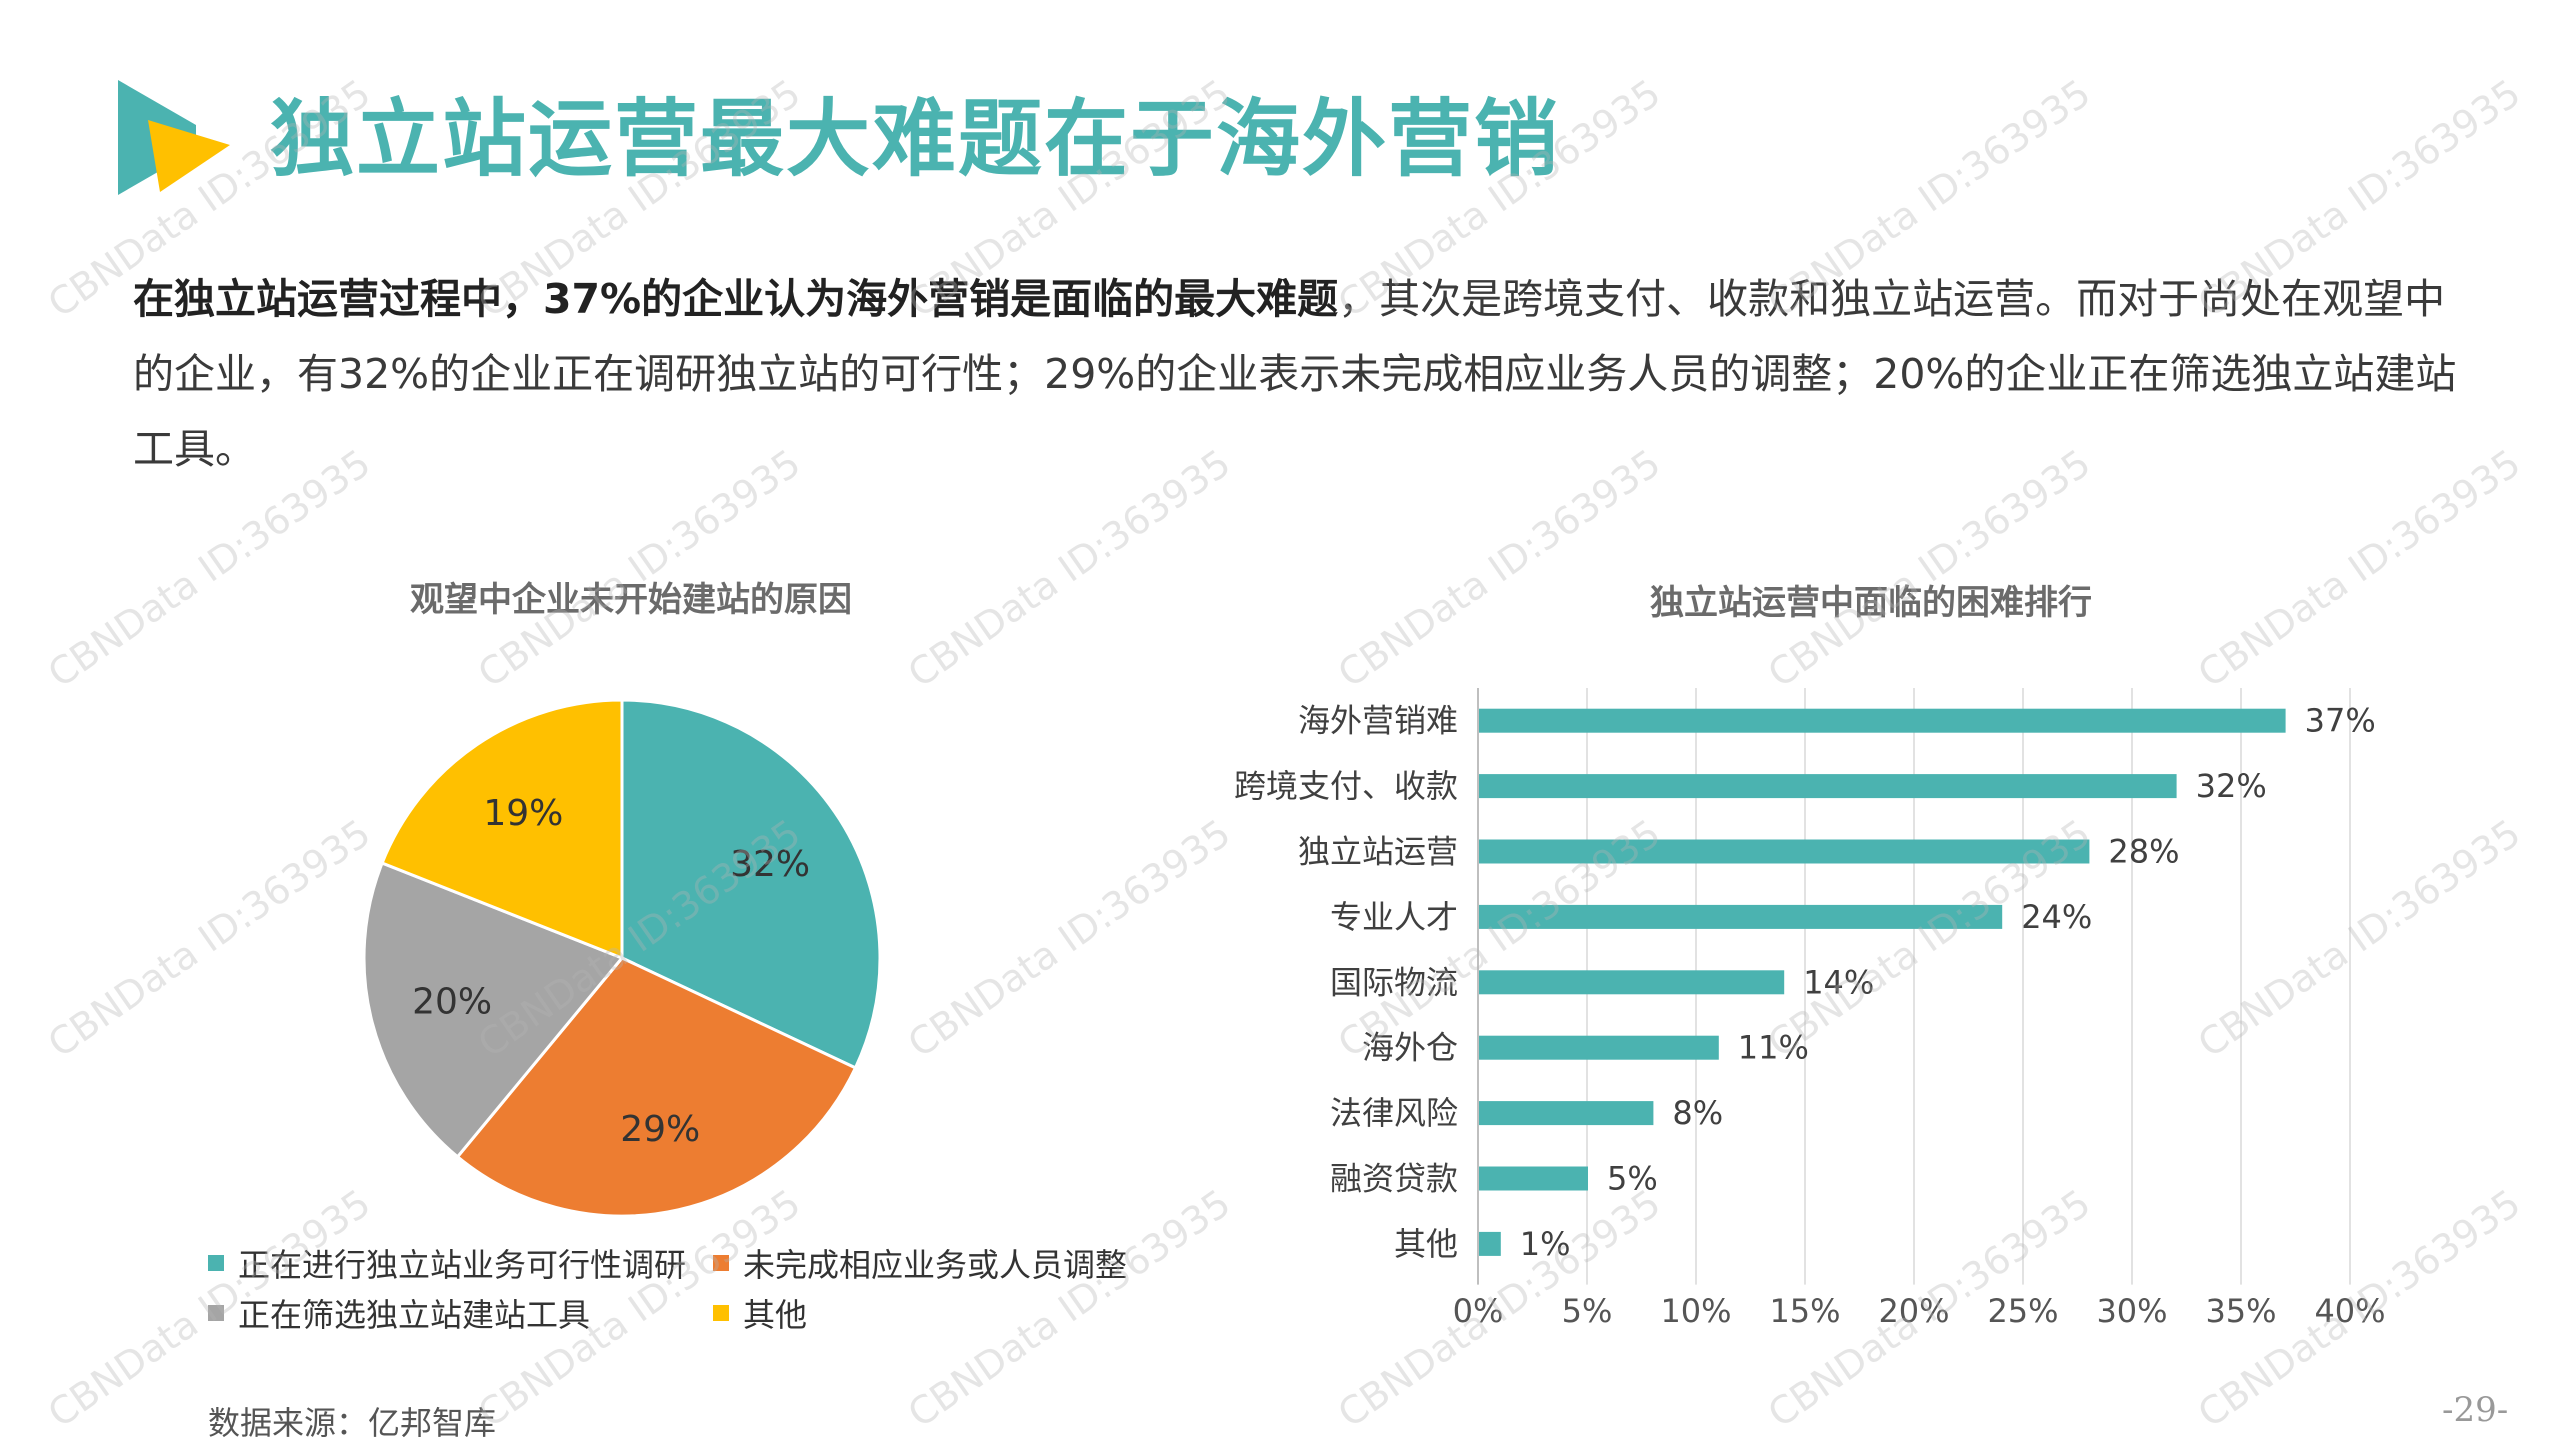  I want to click on data-source: 数据来源：亿邦智库, so click(352, 1423).